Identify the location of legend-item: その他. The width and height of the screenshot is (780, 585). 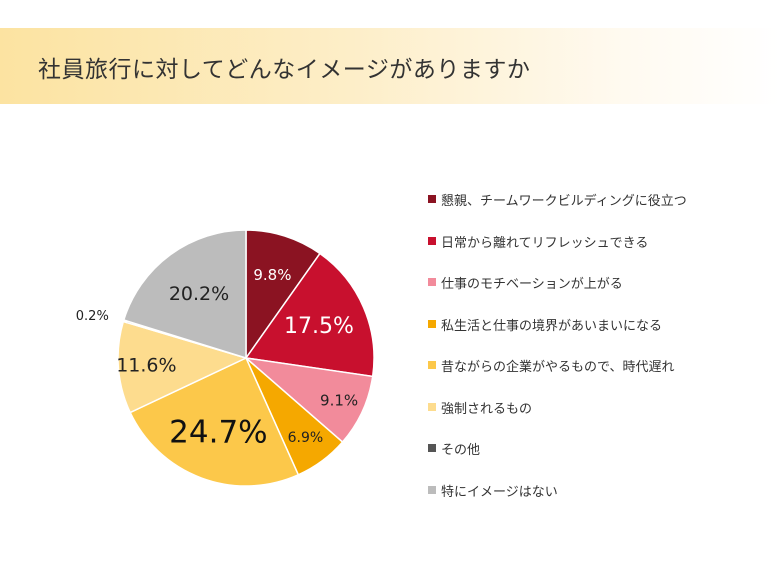
(598, 460).